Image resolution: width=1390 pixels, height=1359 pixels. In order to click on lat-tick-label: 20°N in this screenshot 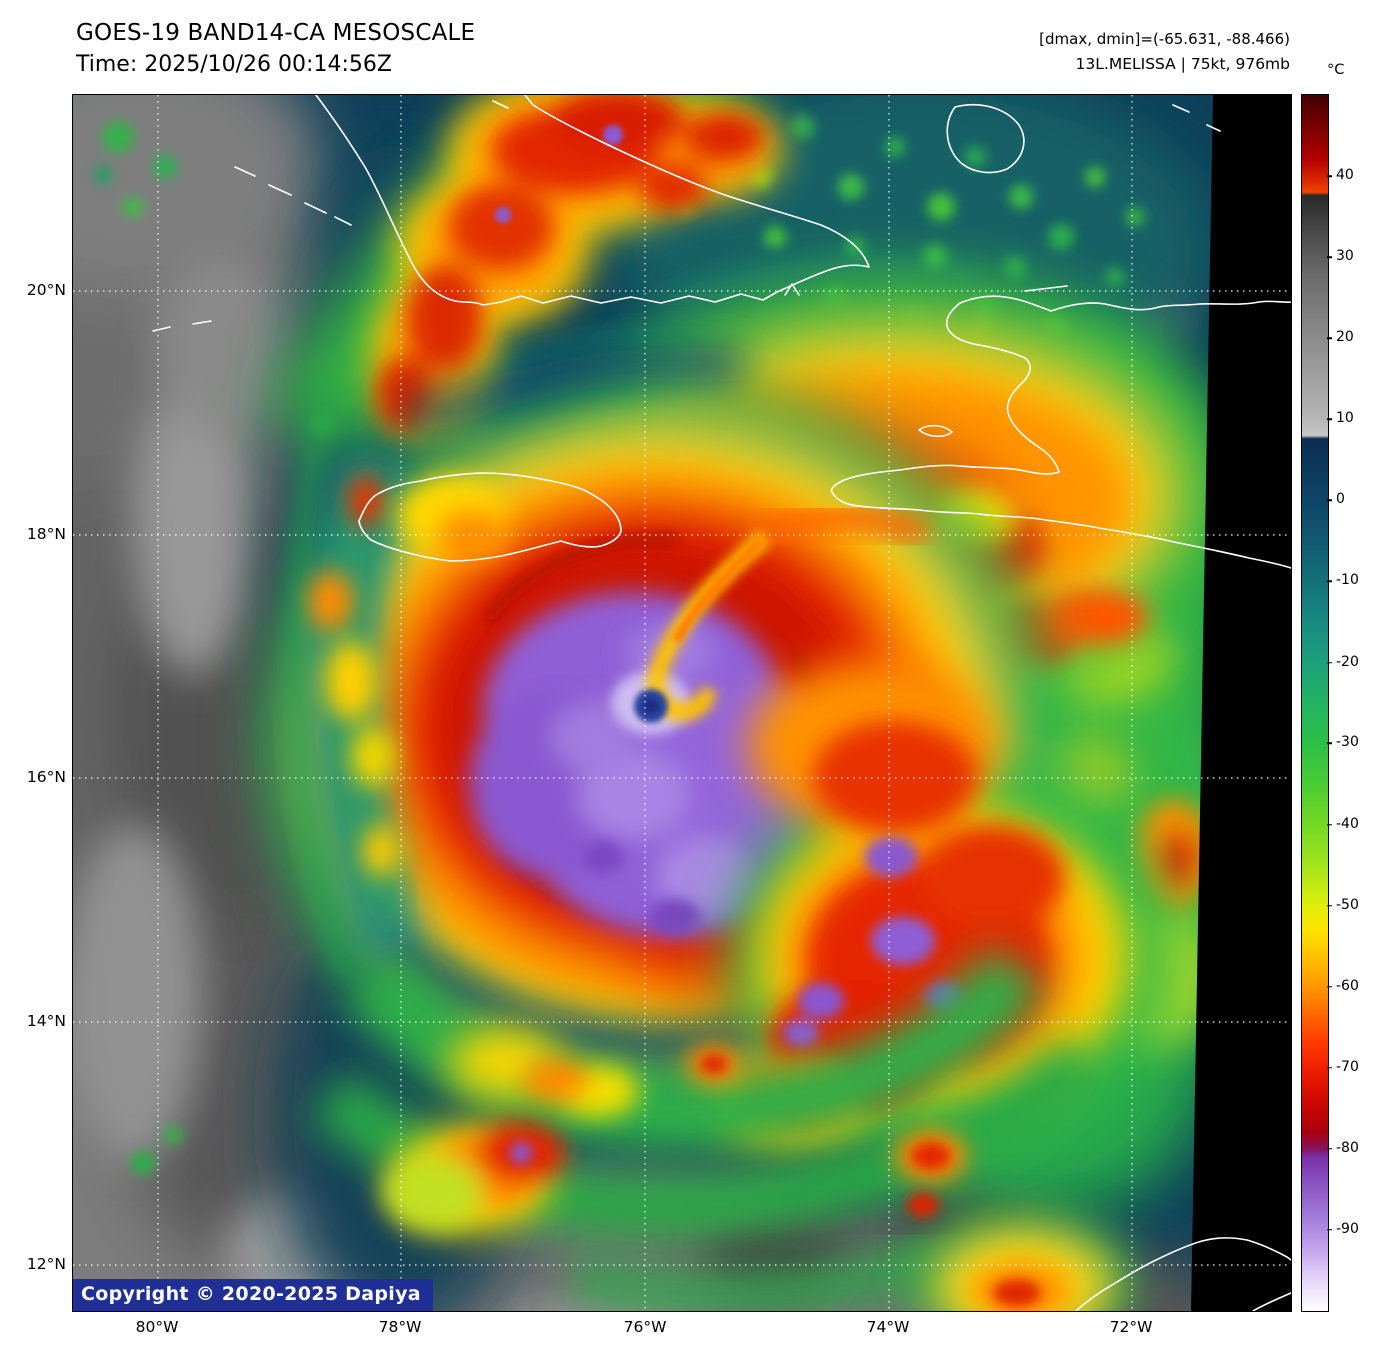, I will do `click(46, 290)`.